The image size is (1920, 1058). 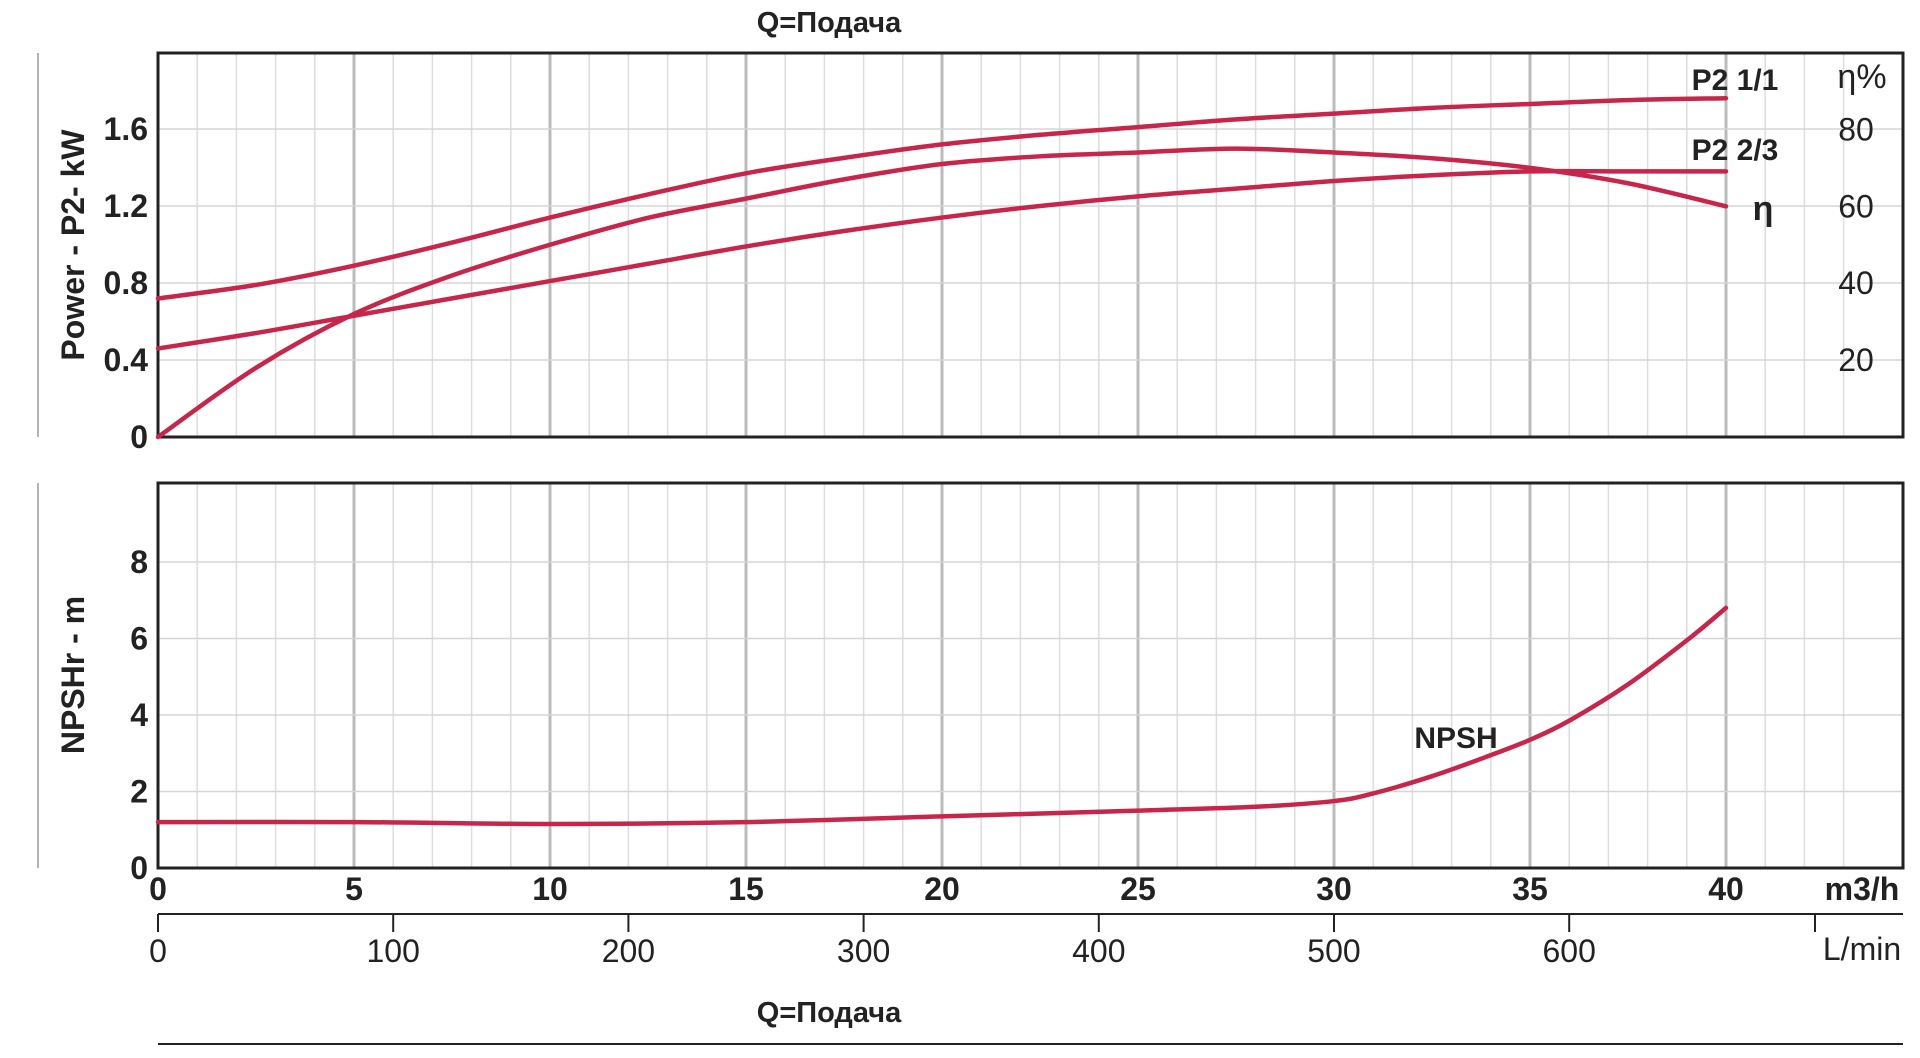 What do you see at coordinates (1530, 889) in the screenshot?
I see `x-tick-m3h: 35` at bounding box center [1530, 889].